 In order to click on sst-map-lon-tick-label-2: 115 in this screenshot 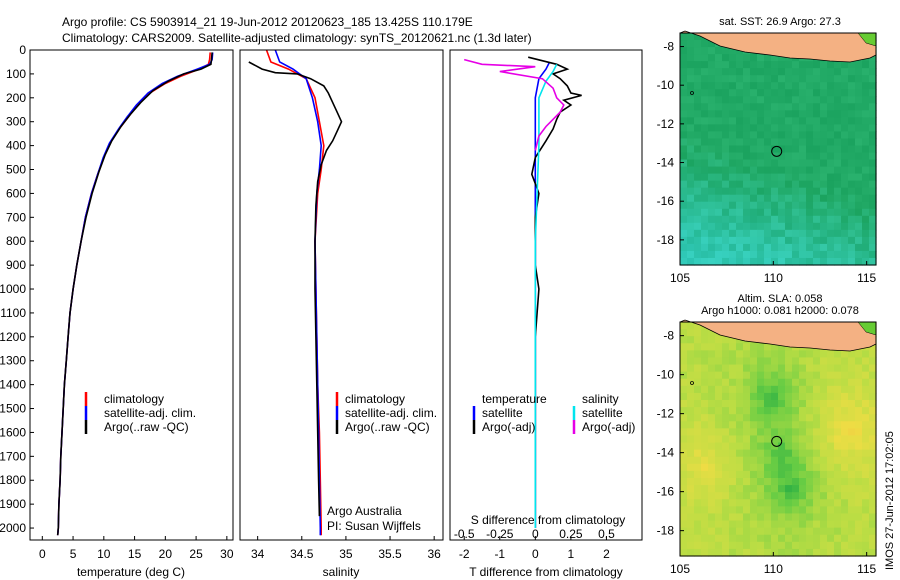, I will do `click(866, 278)`.